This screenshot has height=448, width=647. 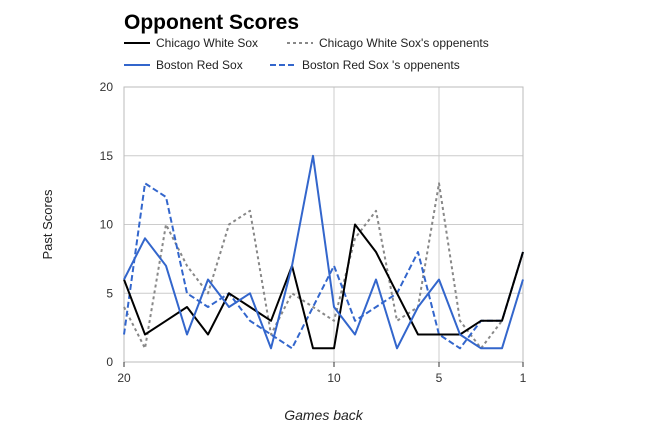 What do you see at coordinates (334, 378) in the screenshot?
I see `x-tick-label: 10` at bounding box center [334, 378].